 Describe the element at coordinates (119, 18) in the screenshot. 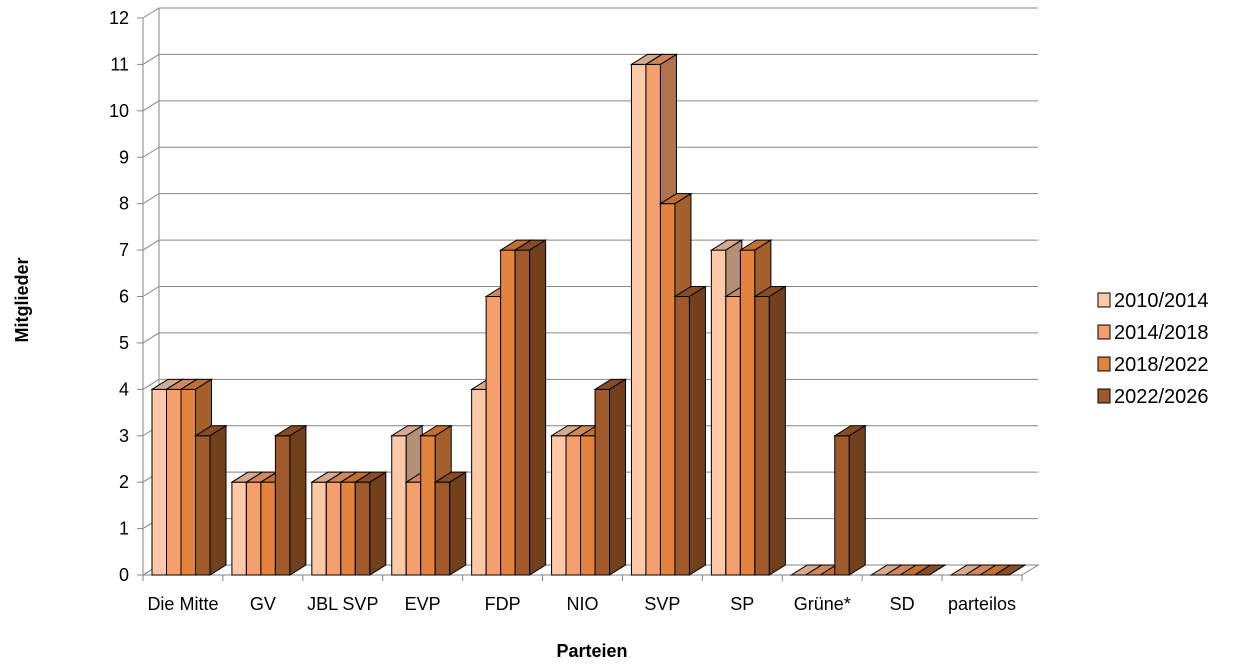

I see `y-tick-label: 12` at that location.